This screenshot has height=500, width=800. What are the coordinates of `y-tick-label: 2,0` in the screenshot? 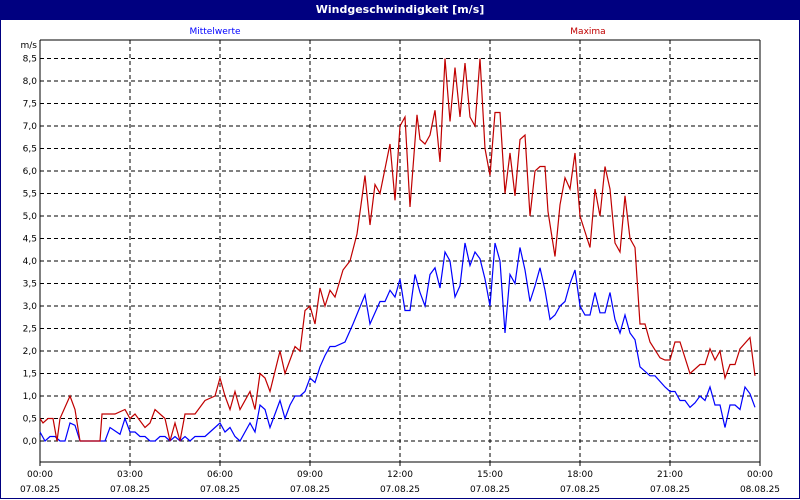 It's located at (30, 352).